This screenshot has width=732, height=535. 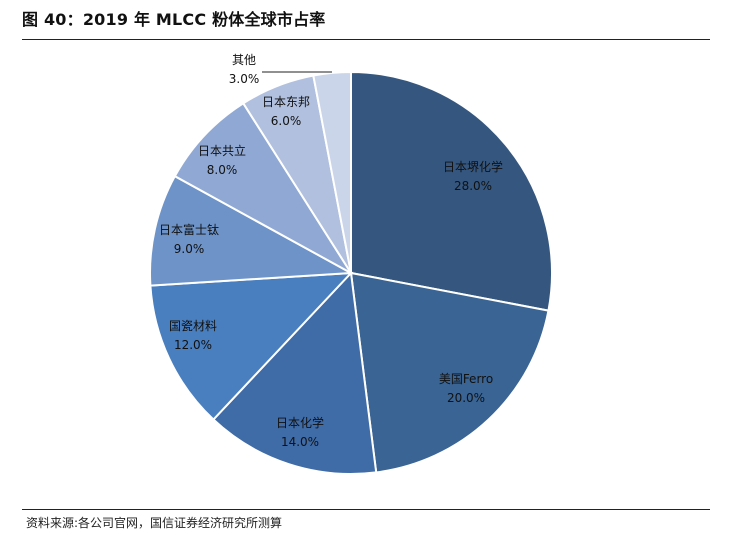 I want to click on top-rule, so click(x=366, y=39).